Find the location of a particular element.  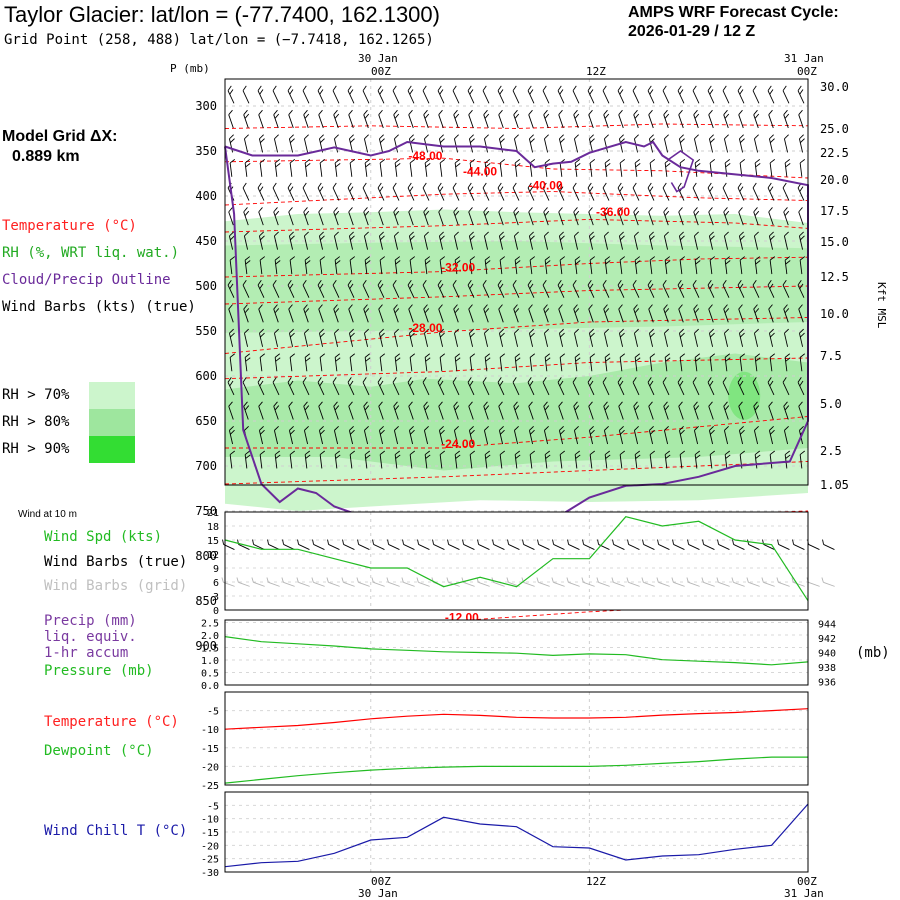

legend-cloud-outline: Cloud/Precip Outline is located at coordinates (86, 280).